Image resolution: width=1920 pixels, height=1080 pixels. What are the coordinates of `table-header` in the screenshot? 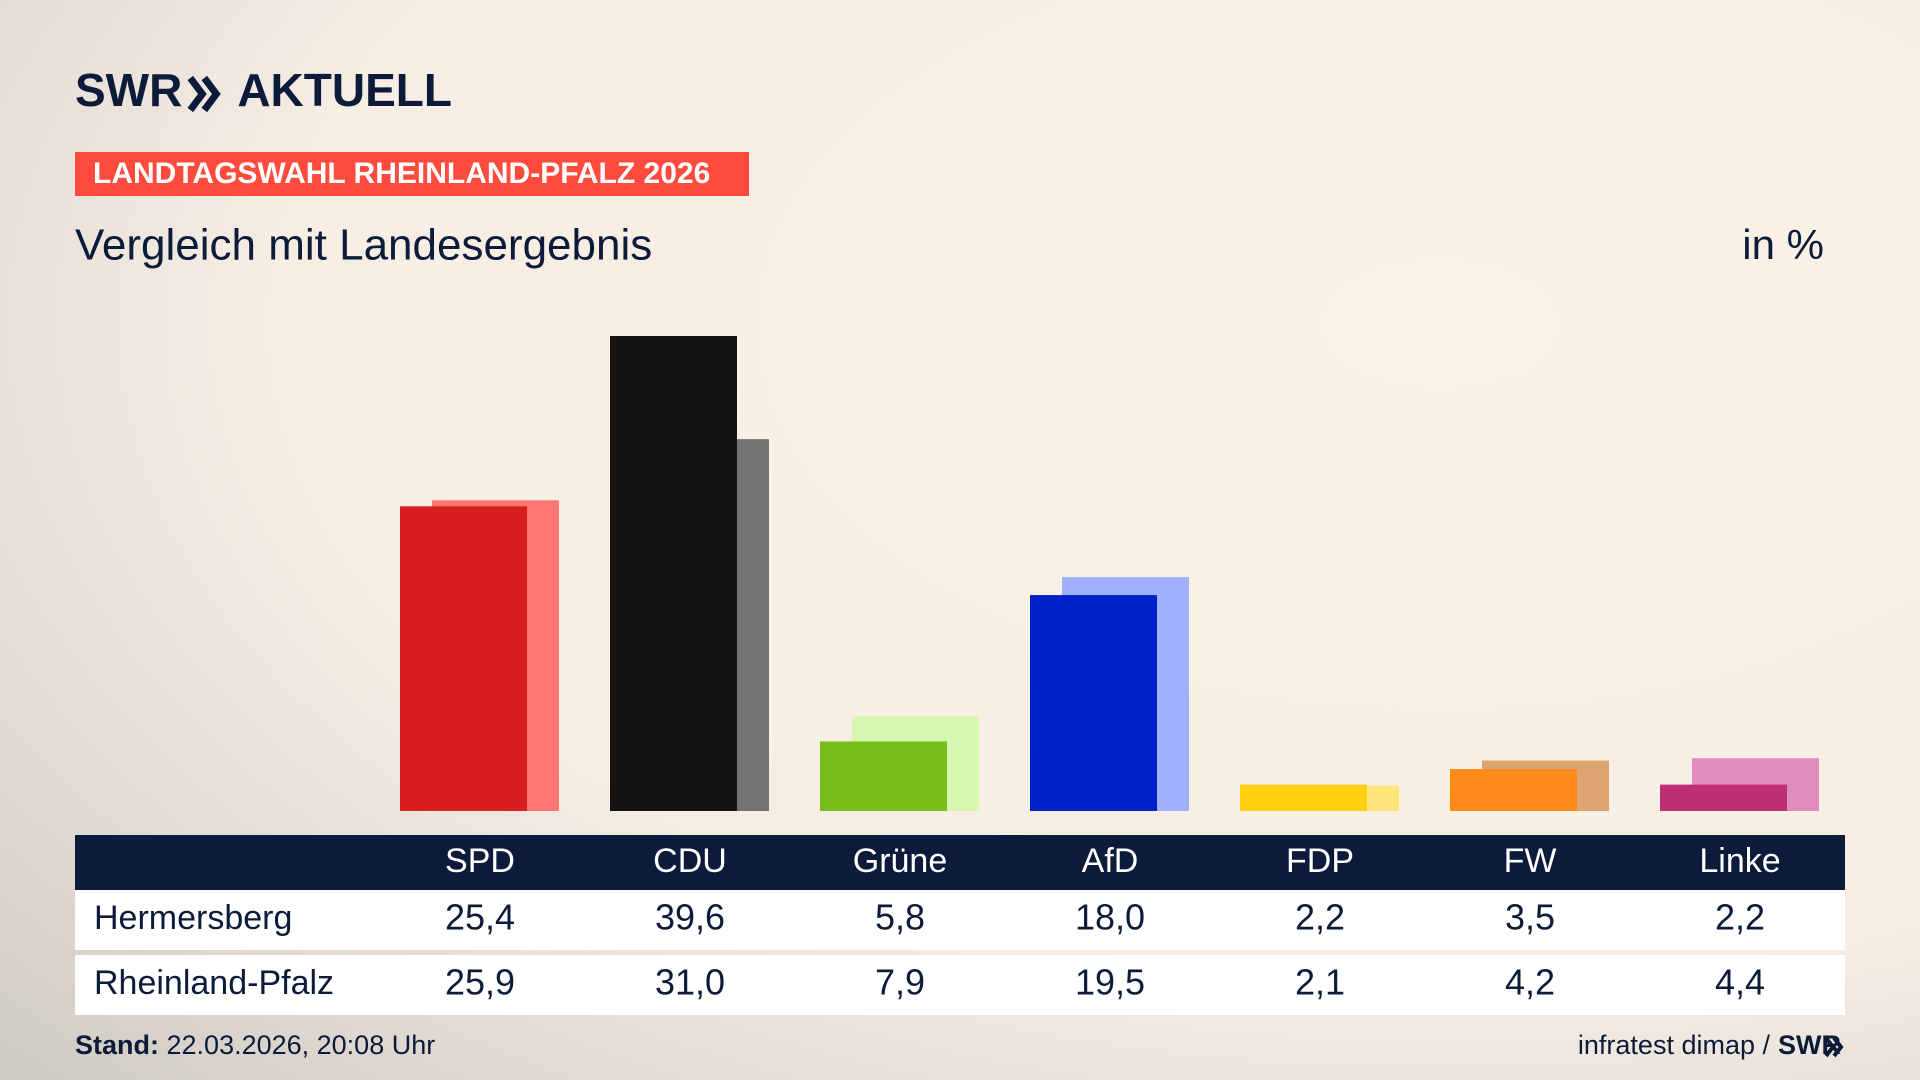 It's located at (960, 862).